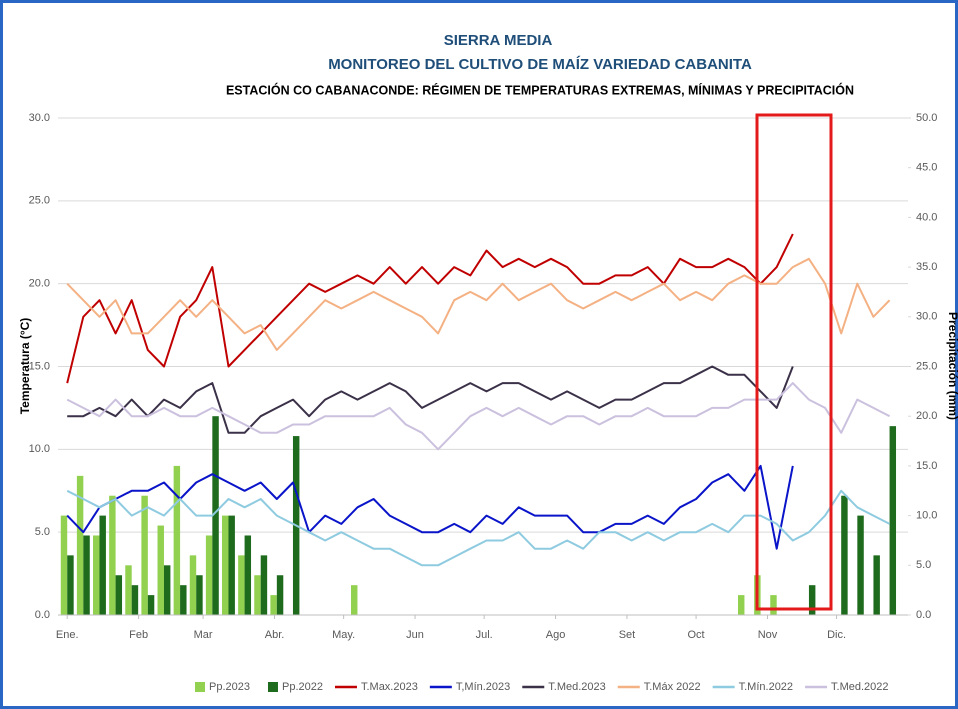  What do you see at coordinates (696, 635) in the screenshot?
I see `x-tick-label: Oct` at bounding box center [696, 635].